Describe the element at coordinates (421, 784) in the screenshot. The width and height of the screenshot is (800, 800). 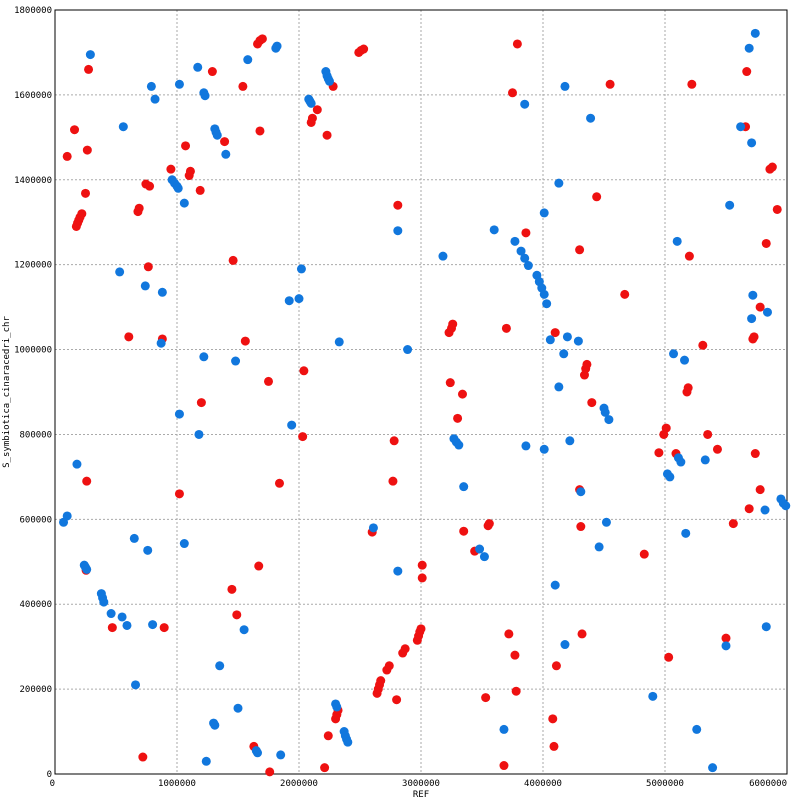
I see `x-tick-label: 3000000` at that location.